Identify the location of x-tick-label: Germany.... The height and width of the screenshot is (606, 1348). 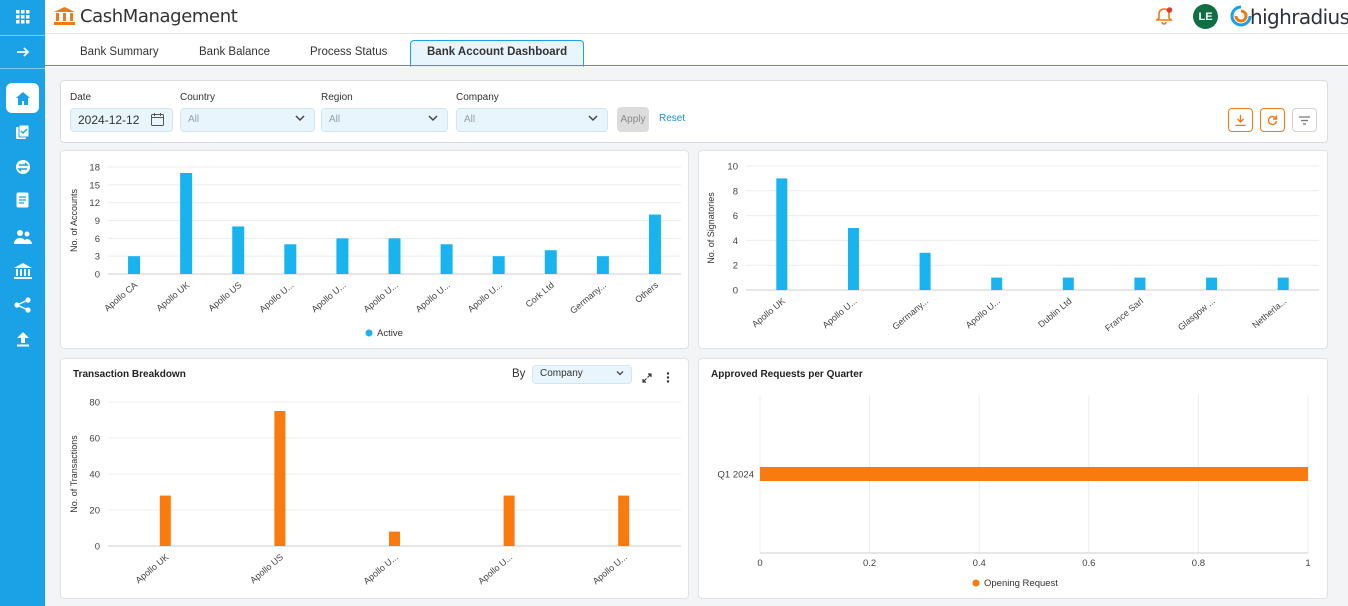
(588, 298).